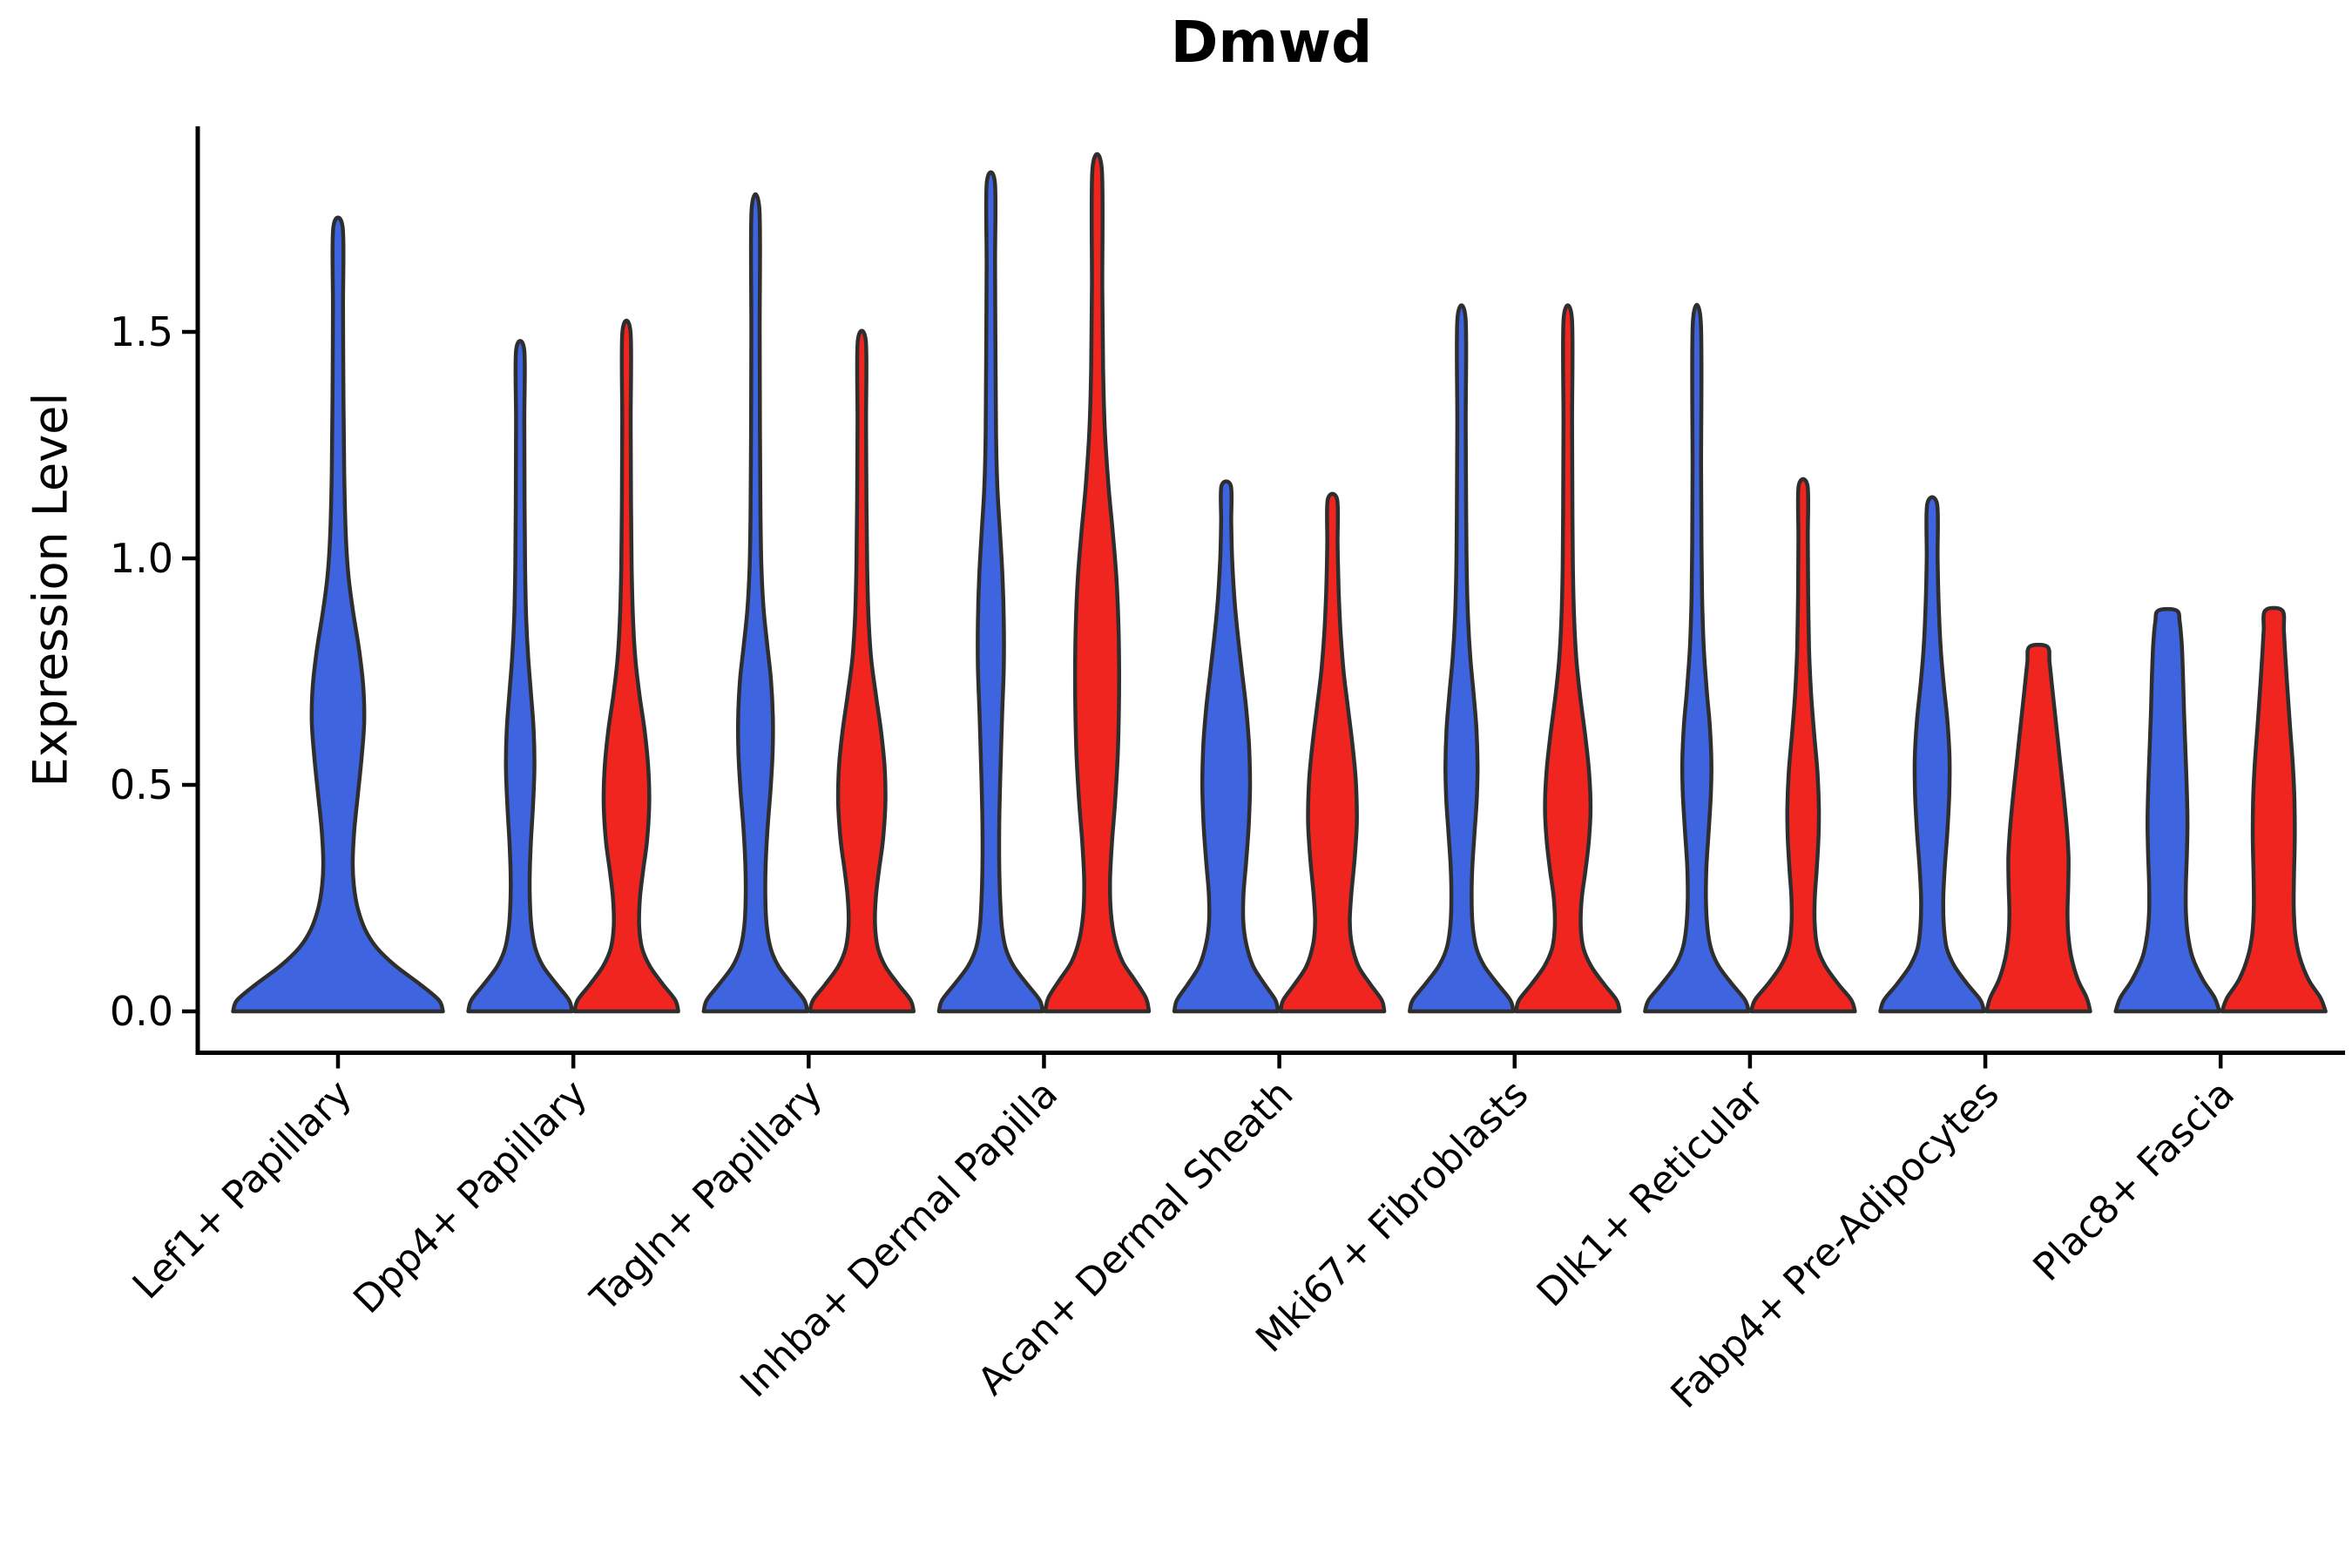 The image size is (2352, 1568). I want to click on violin-mki67-fibroblasts-blue, so click(1462, 658).